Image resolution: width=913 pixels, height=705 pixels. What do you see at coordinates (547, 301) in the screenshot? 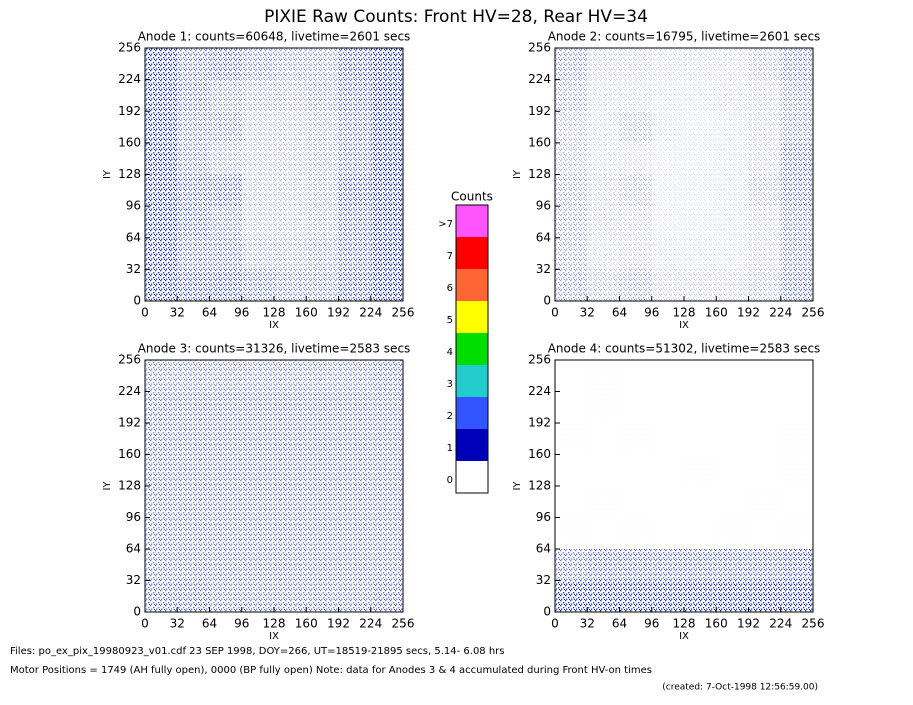
I see `y-tick-label: 0` at bounding box center [547, 301].